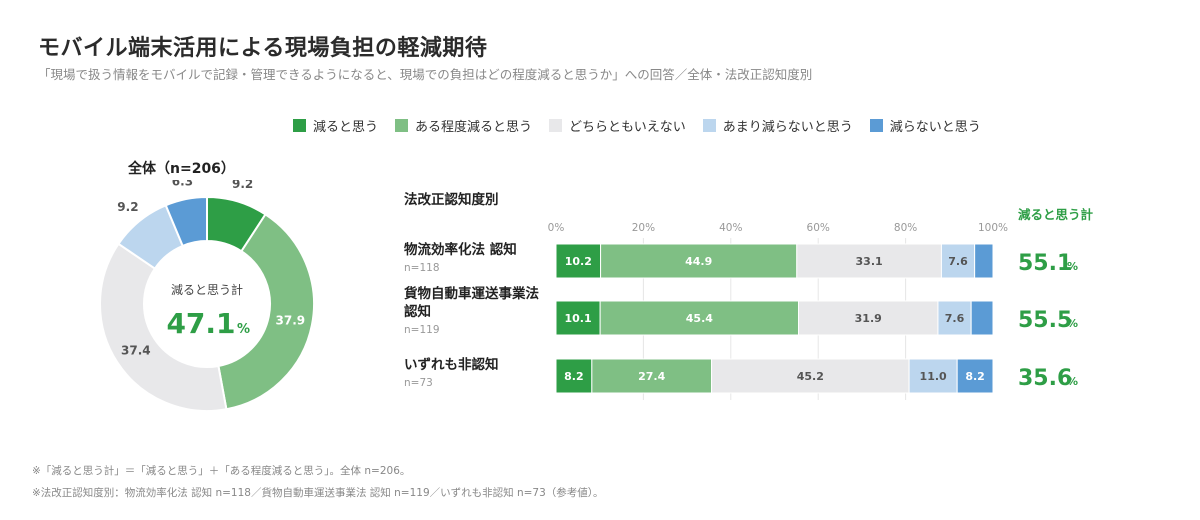 The width and height of the screenshot is (1200, 520). I want to click on bar-value-label: 10.1, so click(577, 318).